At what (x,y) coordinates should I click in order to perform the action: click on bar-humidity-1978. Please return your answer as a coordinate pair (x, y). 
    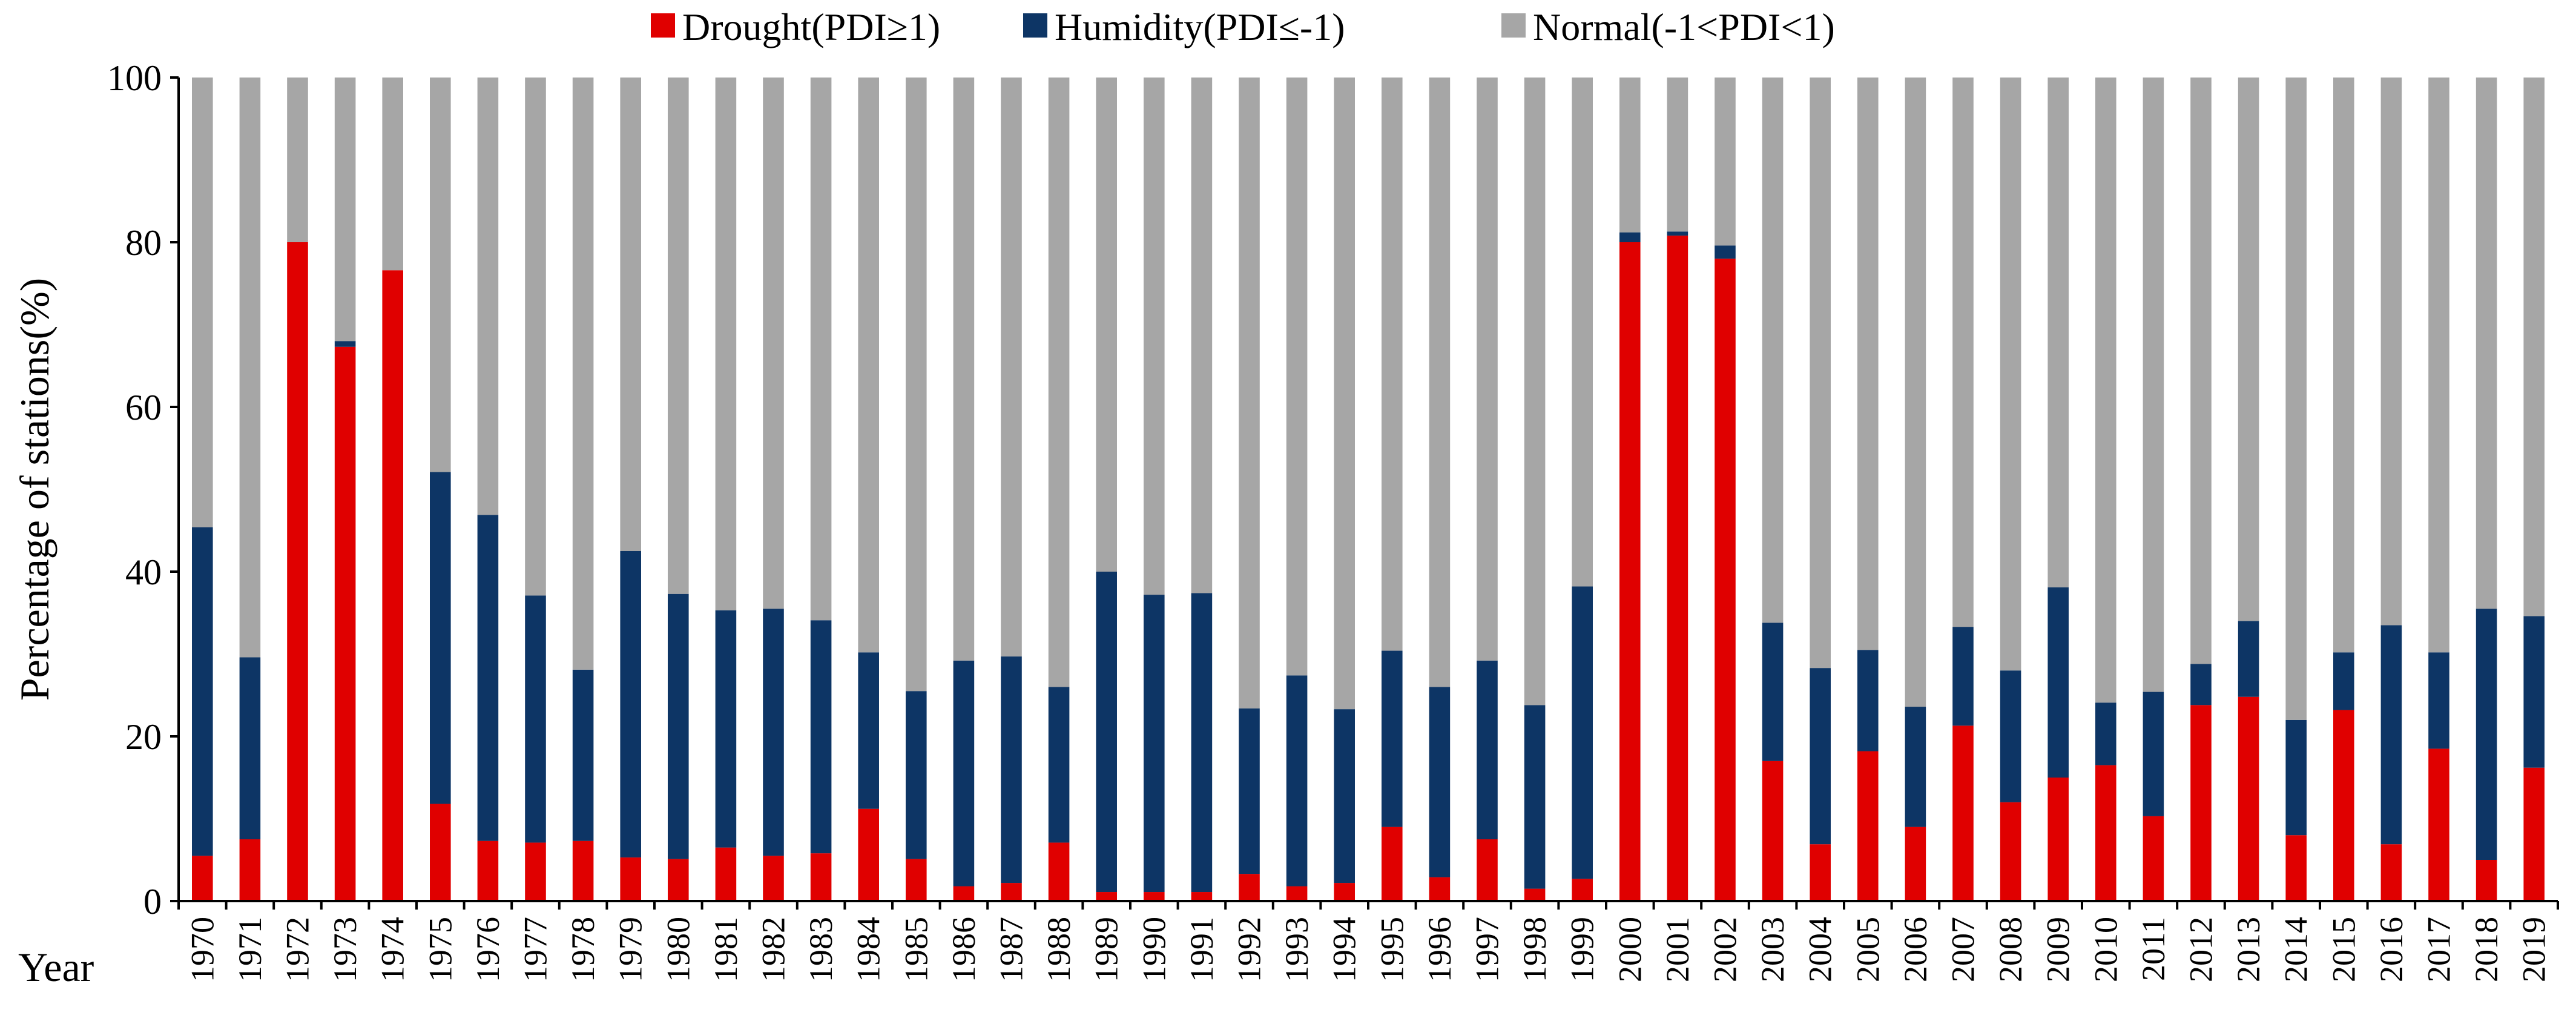
    Looking at the image, I should click on (583, 755).